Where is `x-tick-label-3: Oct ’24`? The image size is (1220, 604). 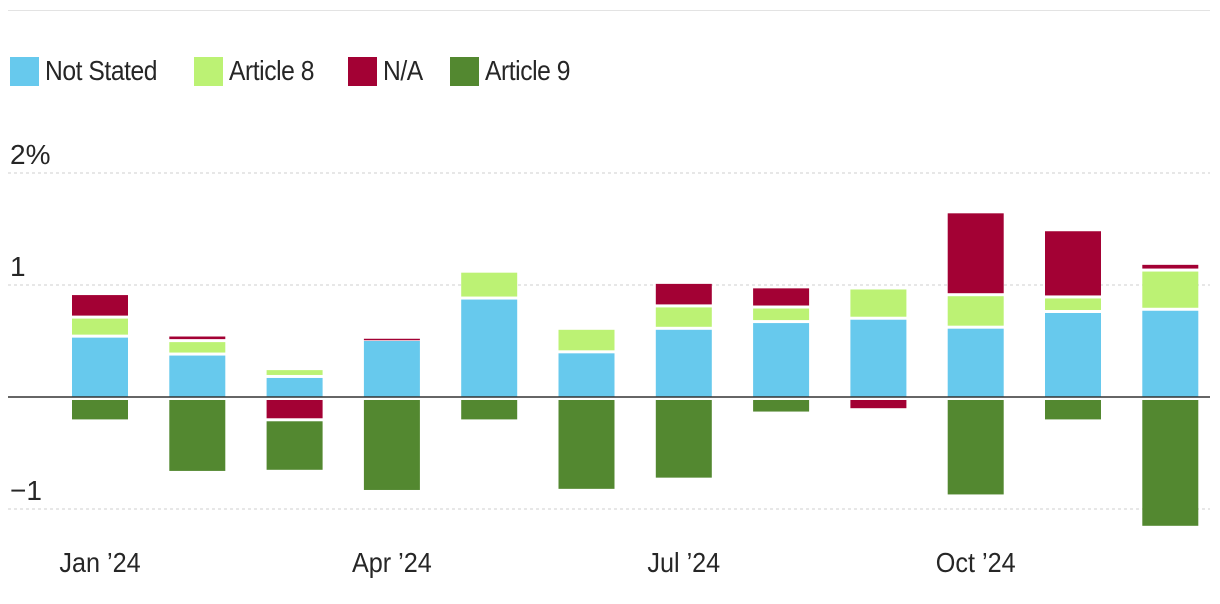
x-tick-label-3: Oct ’24 is located at coordinates (976, 563).